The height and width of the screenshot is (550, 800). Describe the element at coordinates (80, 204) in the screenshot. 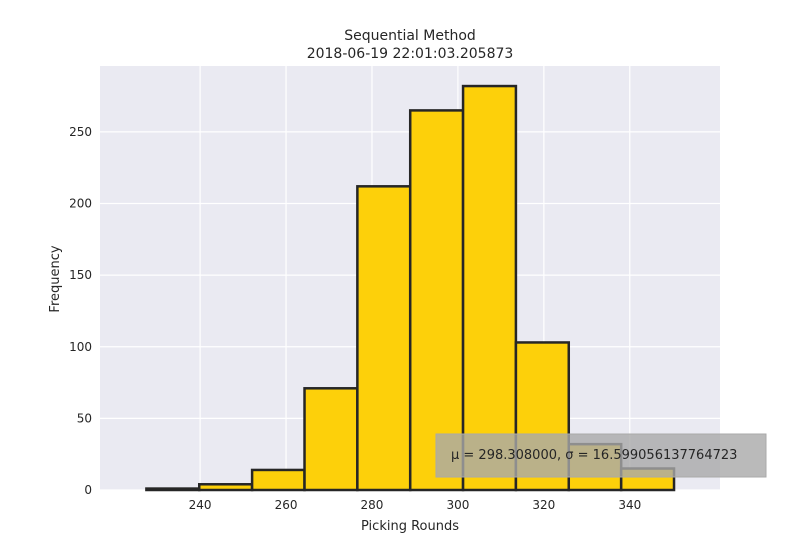

I see `y-tick-label: 200` at that location.